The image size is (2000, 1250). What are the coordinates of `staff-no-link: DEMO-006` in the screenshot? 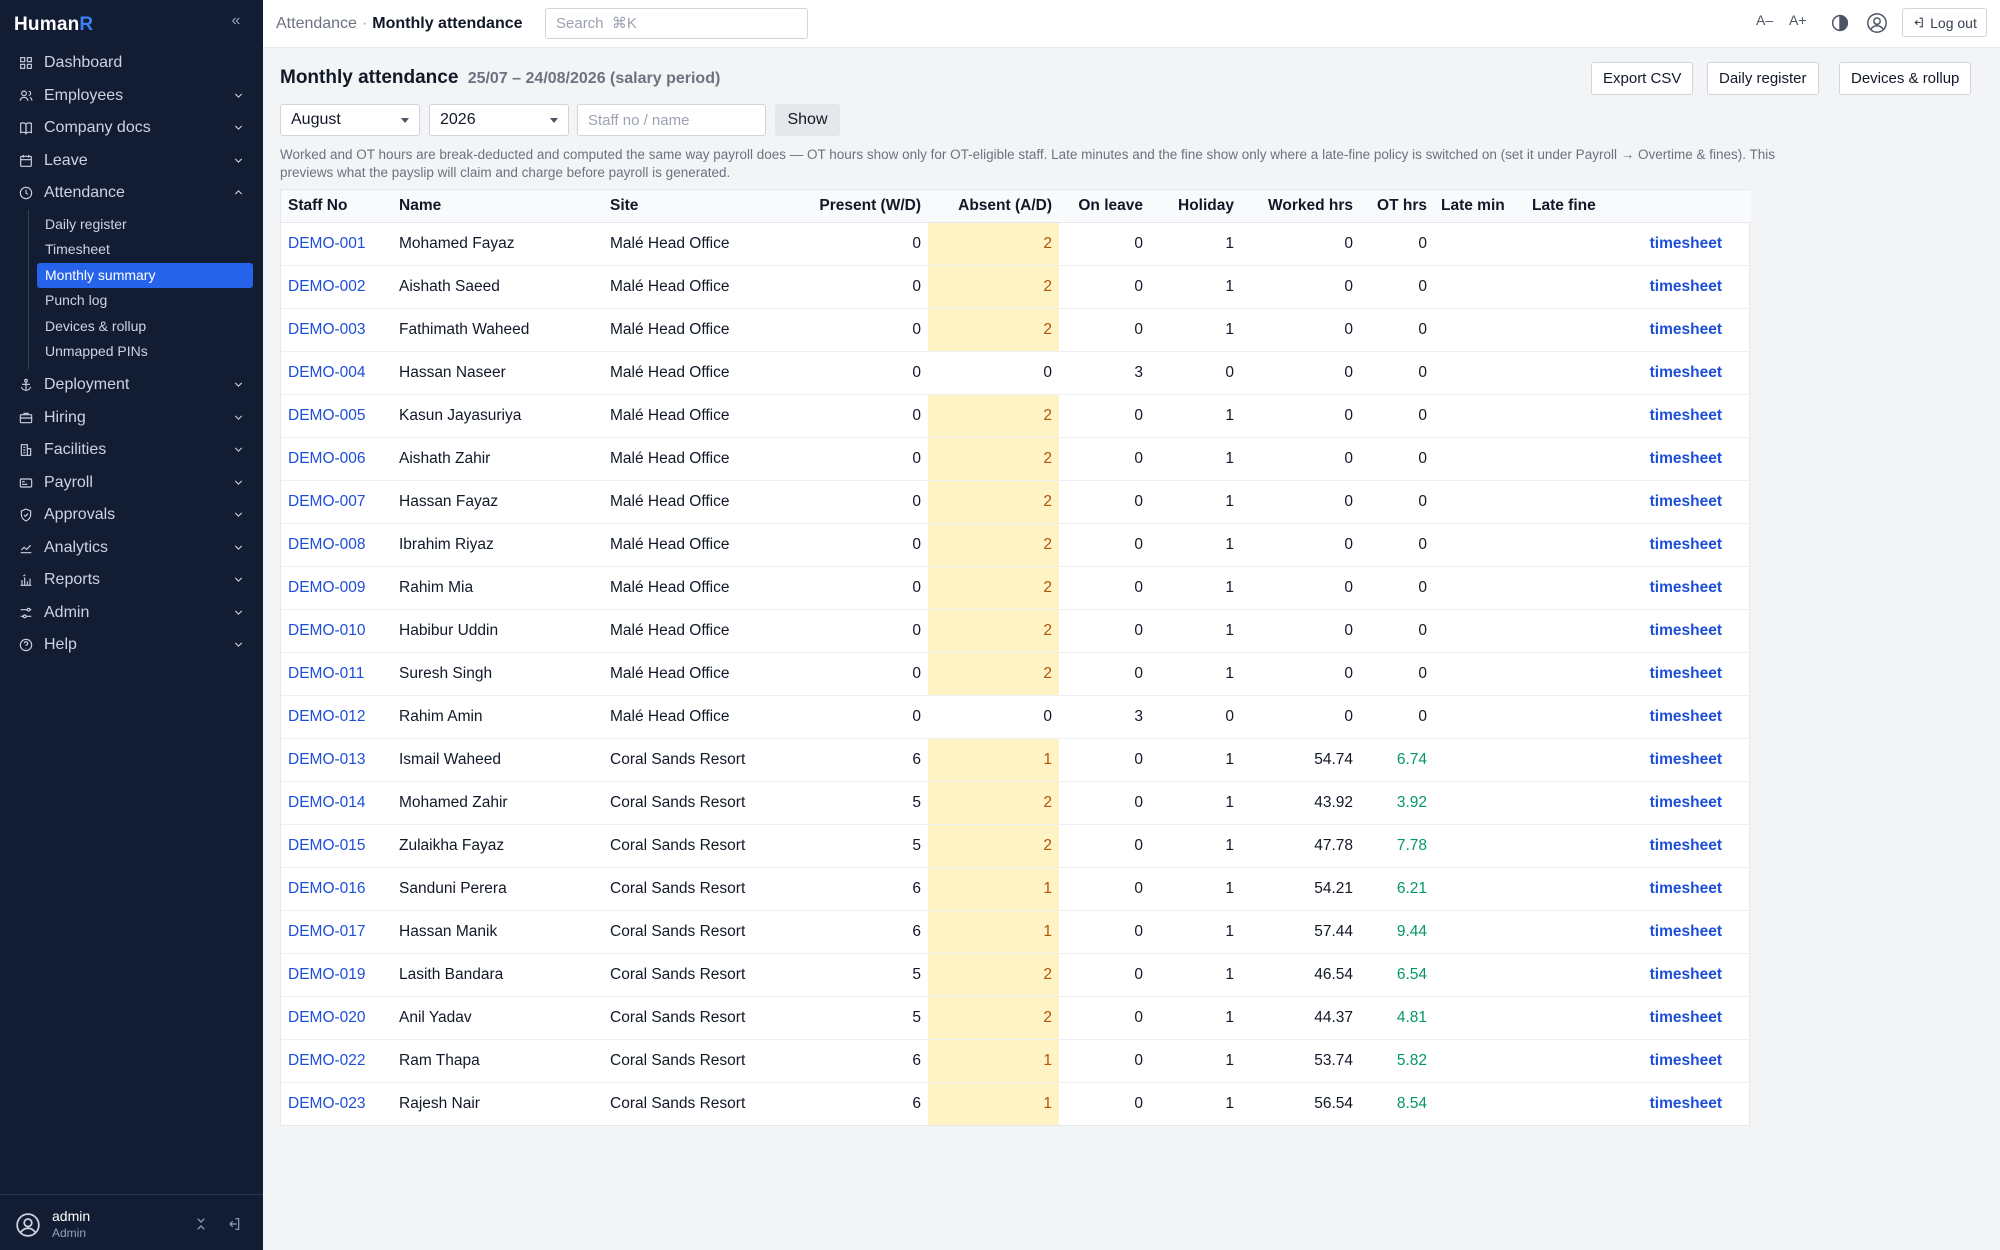 It's located at (336, 459).